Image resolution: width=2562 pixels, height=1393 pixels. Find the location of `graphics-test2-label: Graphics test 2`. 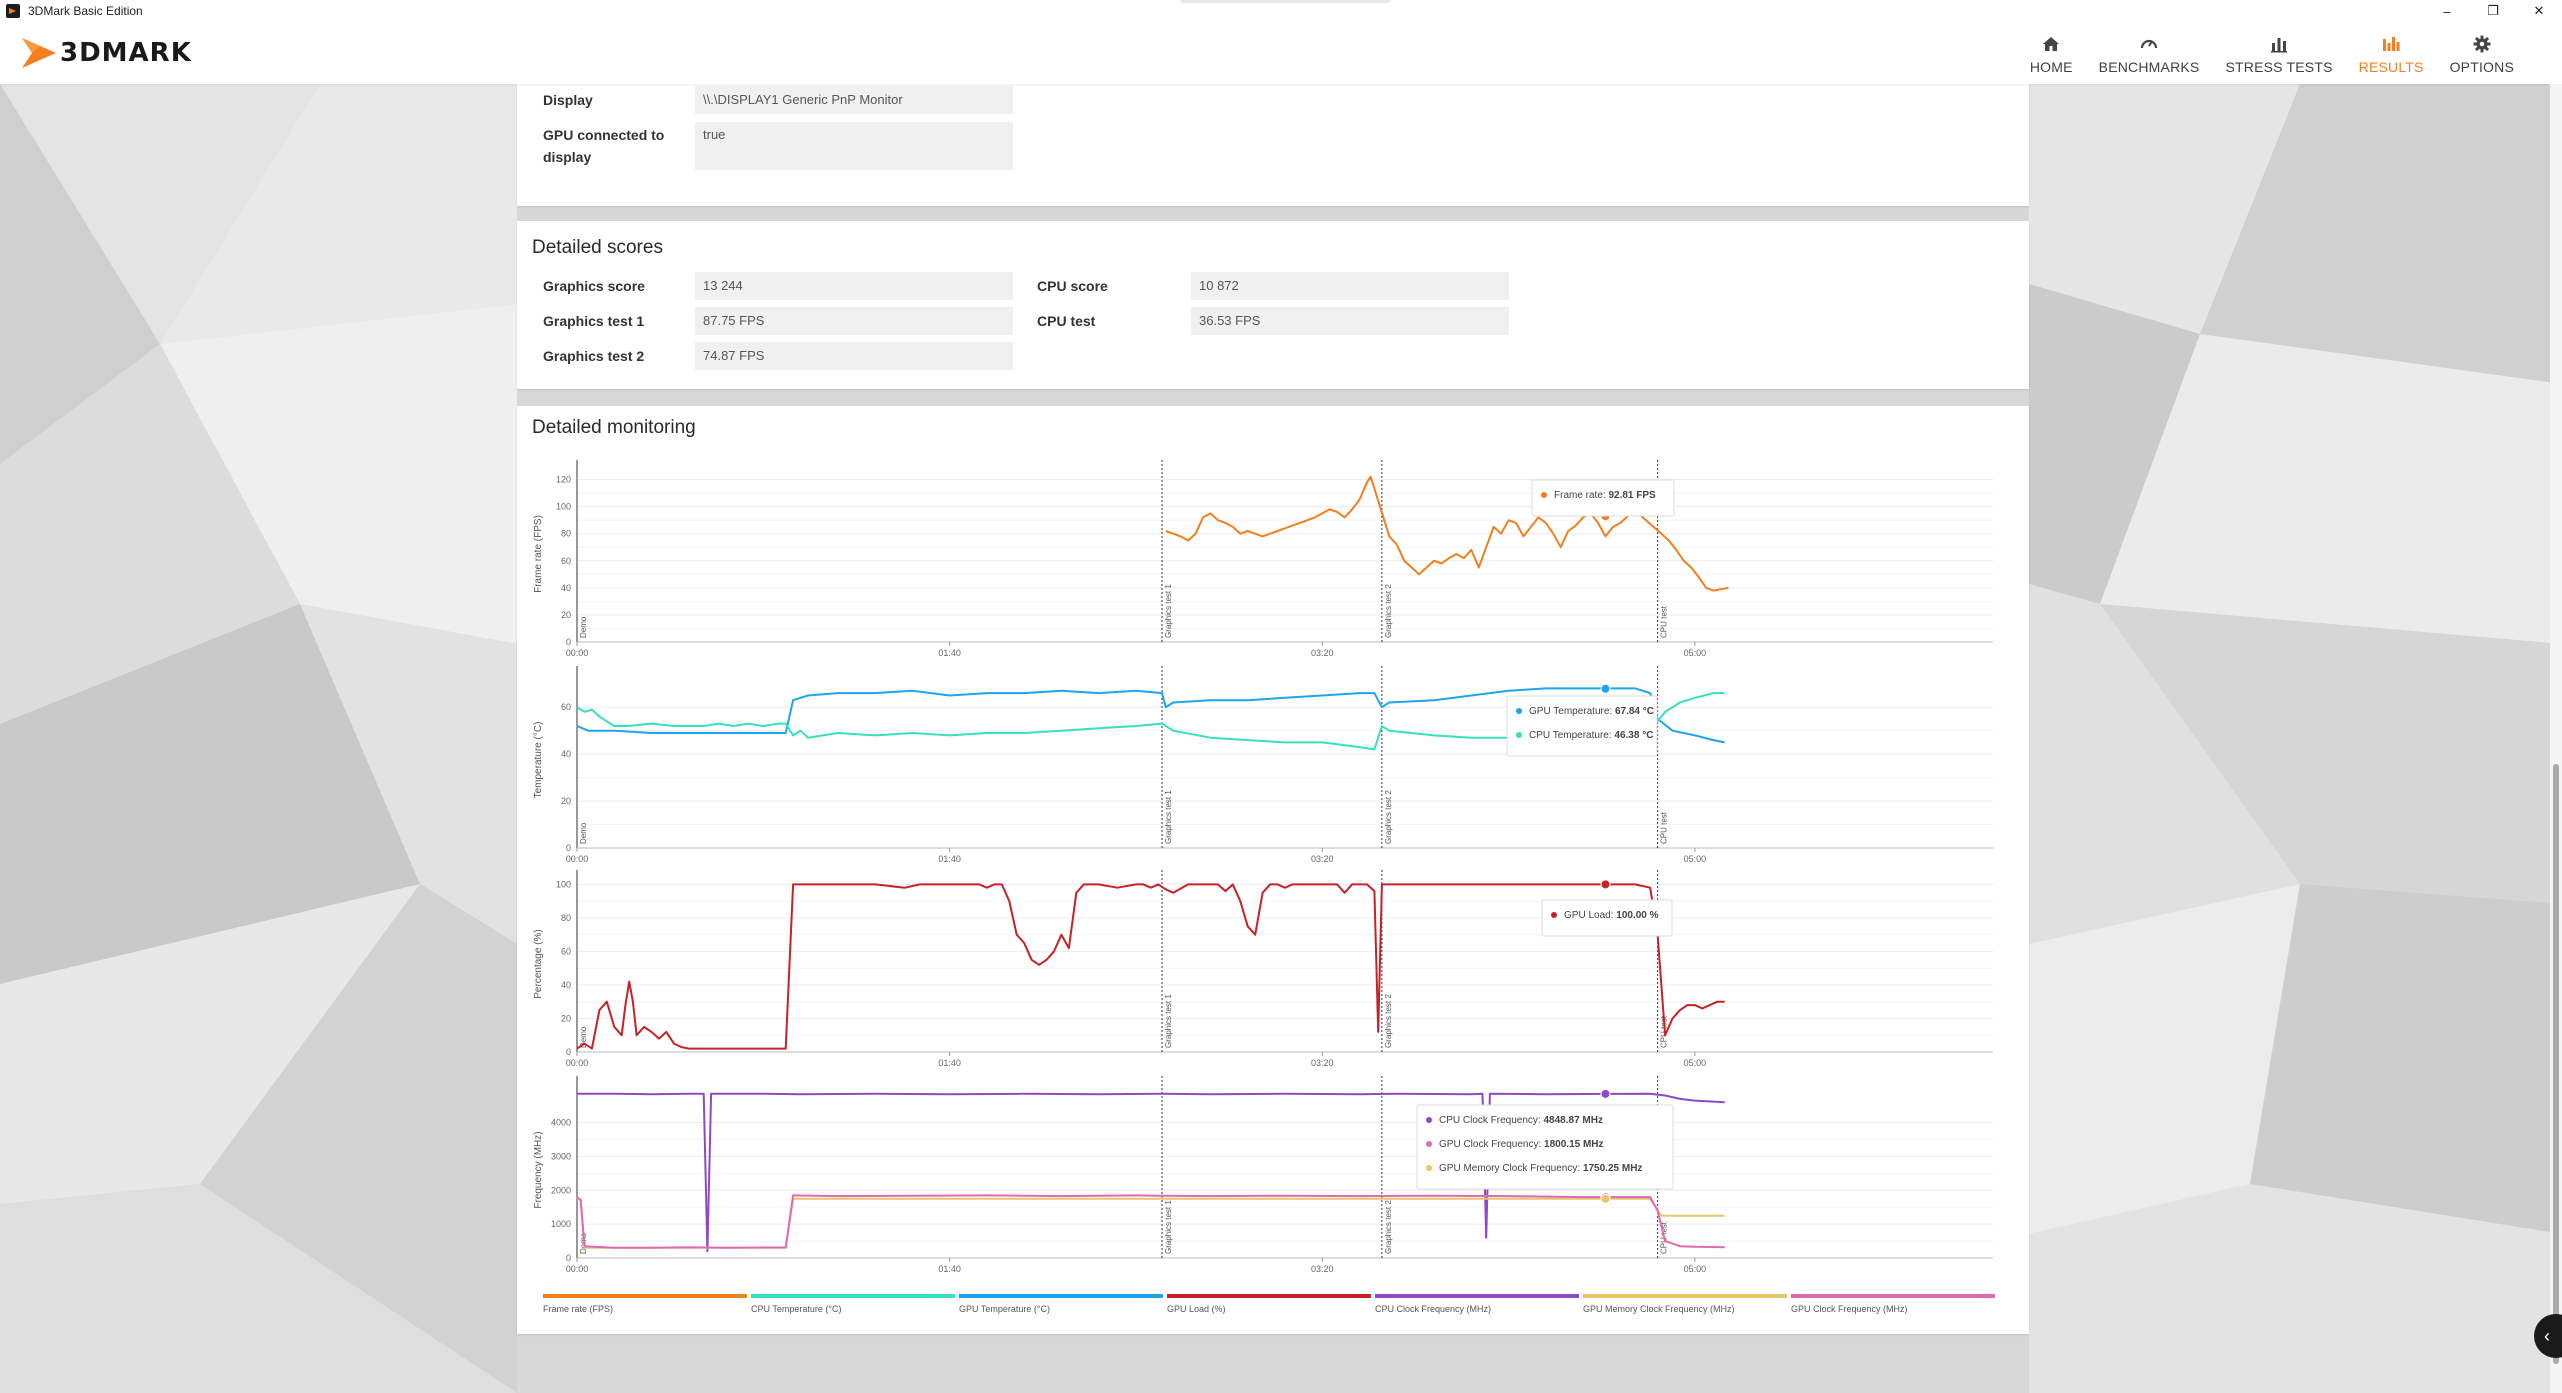

graphics-test2-label: Graphics test 2 is located at coordinates (594, 356).